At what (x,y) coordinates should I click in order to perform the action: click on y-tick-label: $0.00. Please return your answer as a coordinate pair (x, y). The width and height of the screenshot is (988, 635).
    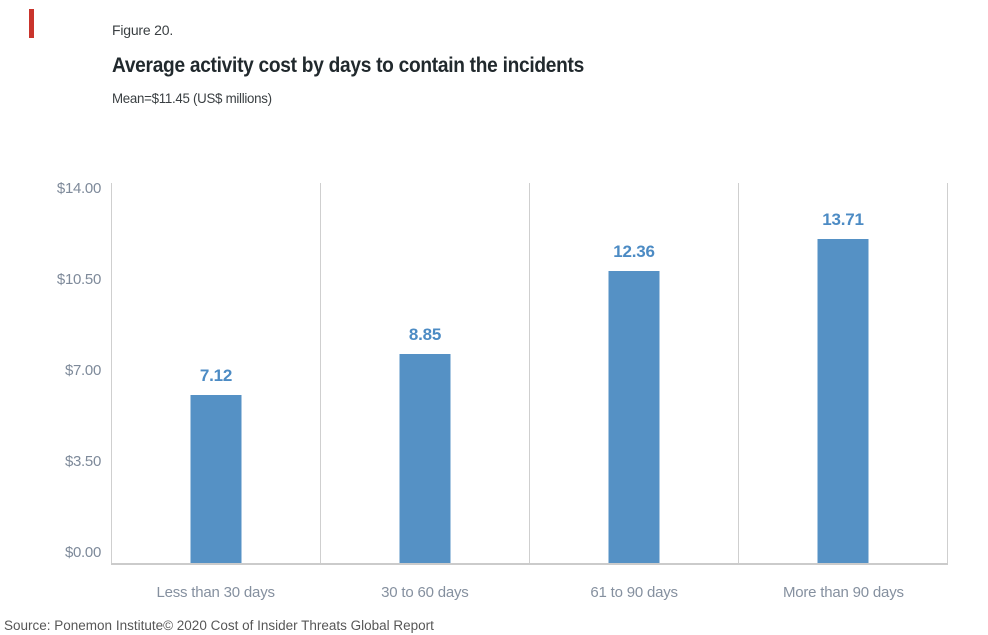
    Looking at the image, I should click on (82, 552).